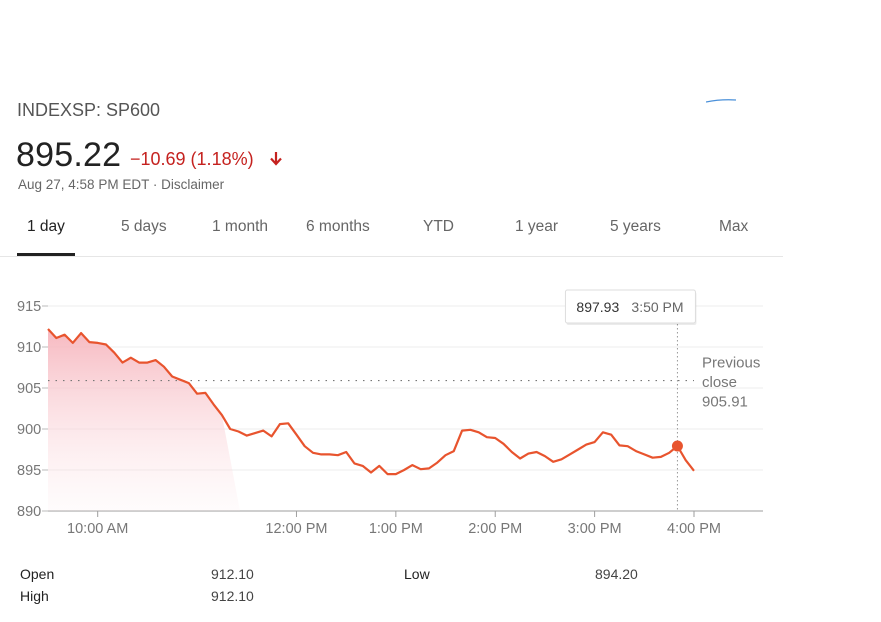 The image size is (881, 622). I want to click on tab-5-days: 5 days, so click(144, 226).